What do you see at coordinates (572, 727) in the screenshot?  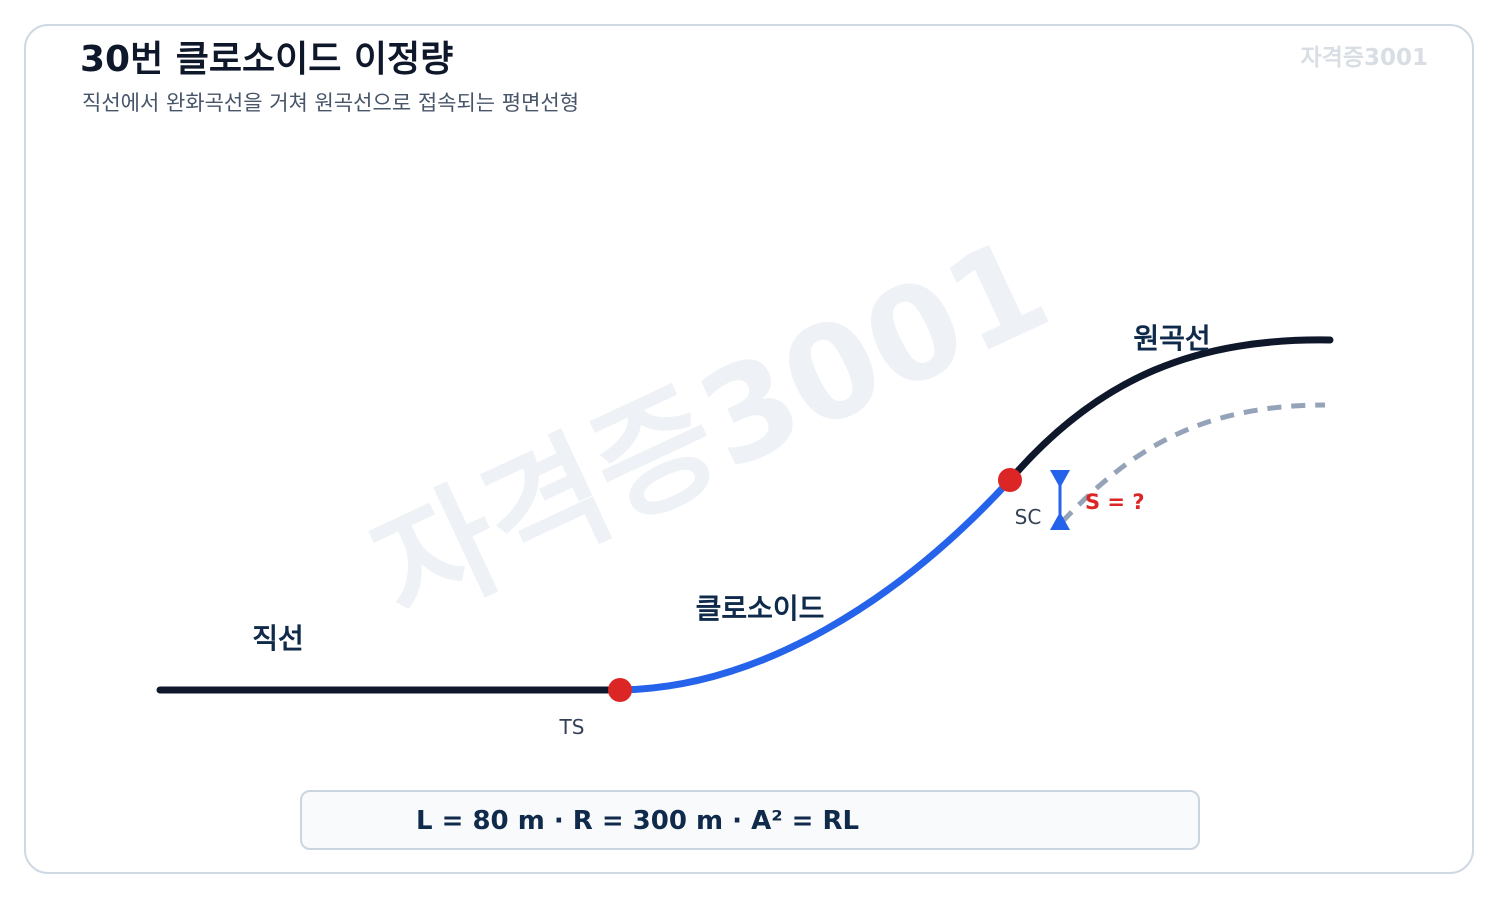 I see `ts-label: TS` at bounding box center [572, 727].